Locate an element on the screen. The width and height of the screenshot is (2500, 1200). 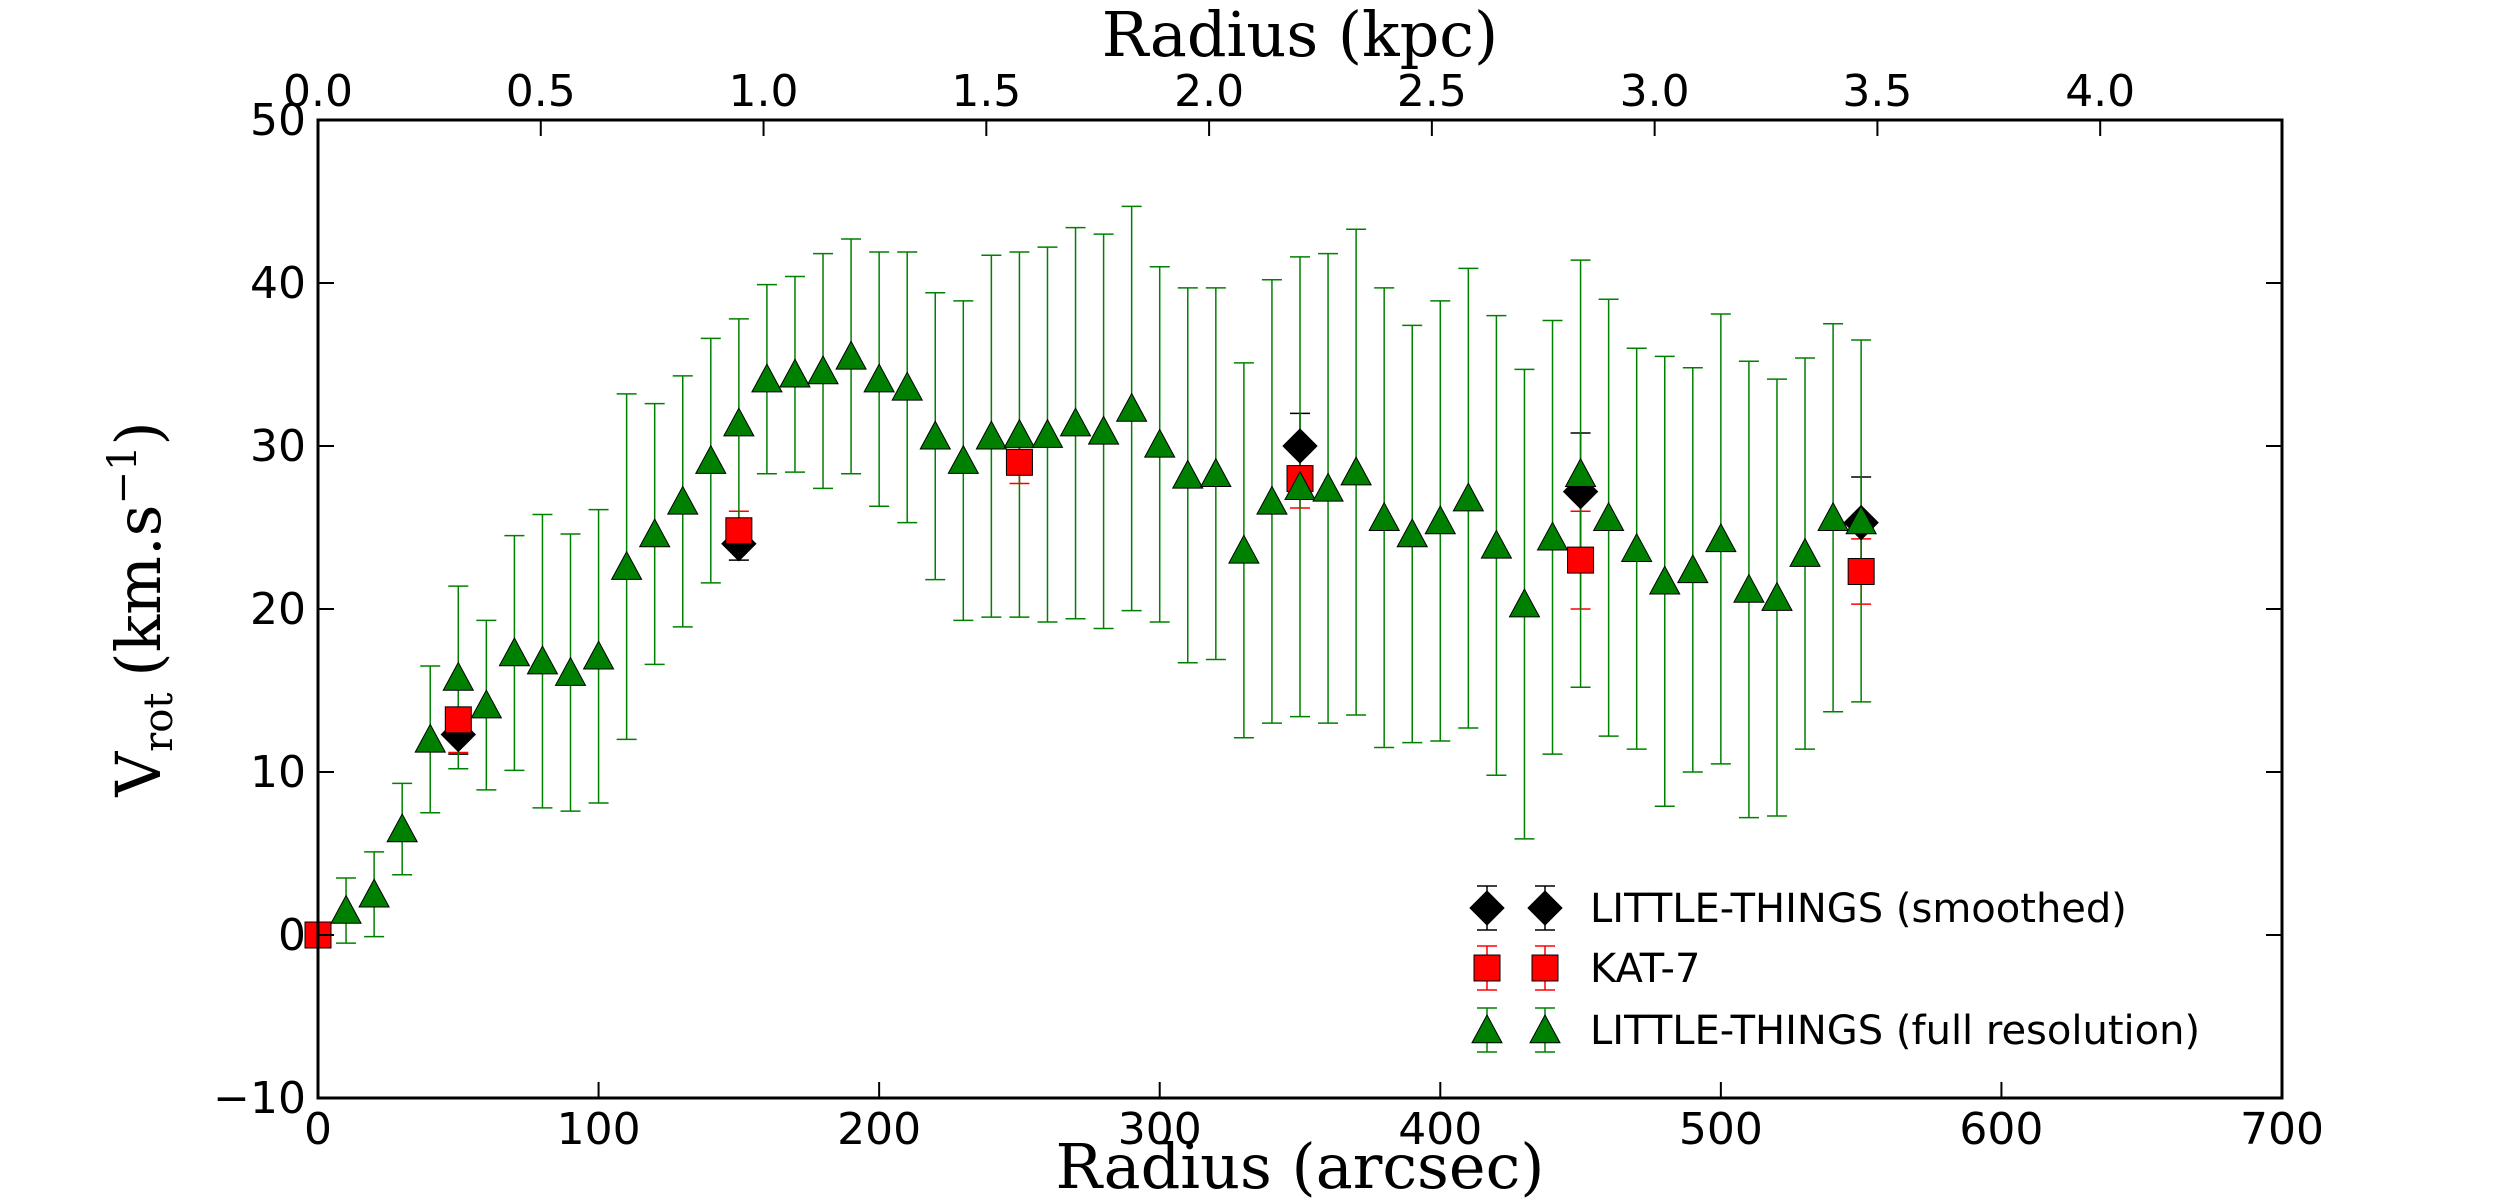
y-tick-label: 0 is located at coordinates (292, 935).